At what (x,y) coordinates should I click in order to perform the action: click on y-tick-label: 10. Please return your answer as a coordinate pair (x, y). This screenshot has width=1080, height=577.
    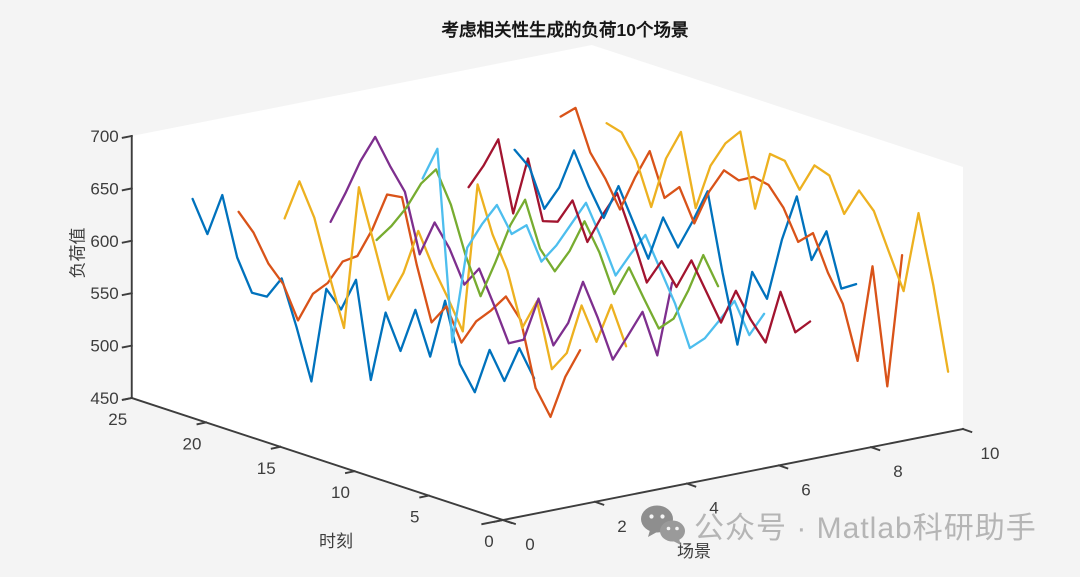
    Looking at the image, I should click on (990, 453).